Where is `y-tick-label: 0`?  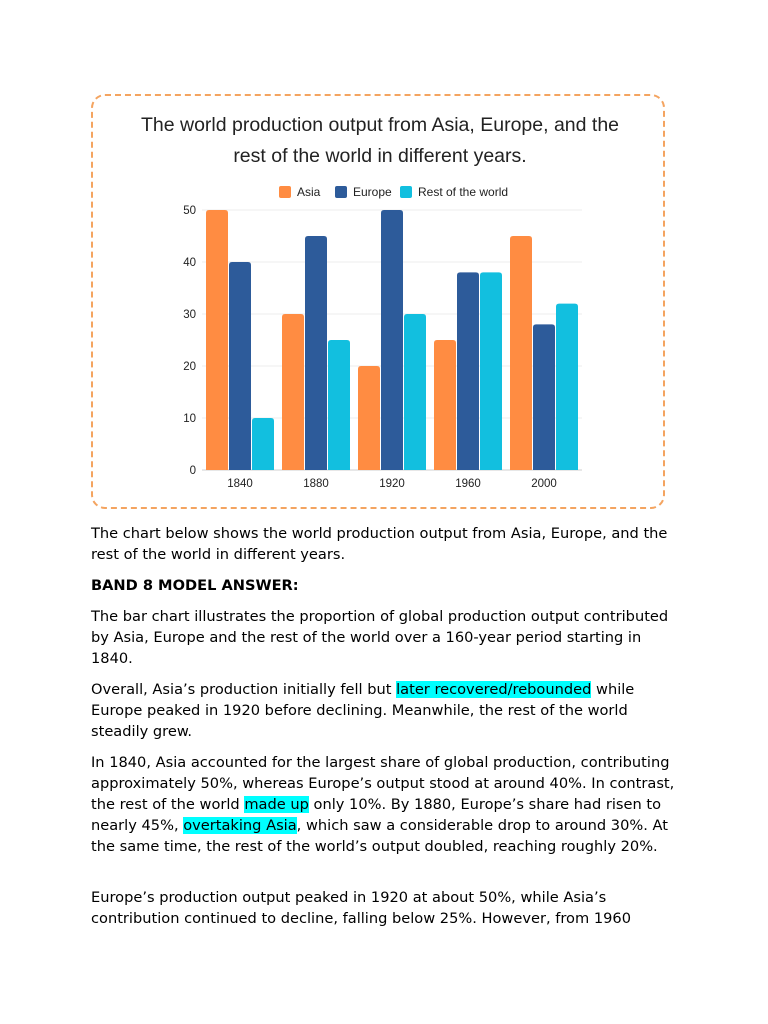 y-tick-label: 0 is located at coordinates (193, 471).